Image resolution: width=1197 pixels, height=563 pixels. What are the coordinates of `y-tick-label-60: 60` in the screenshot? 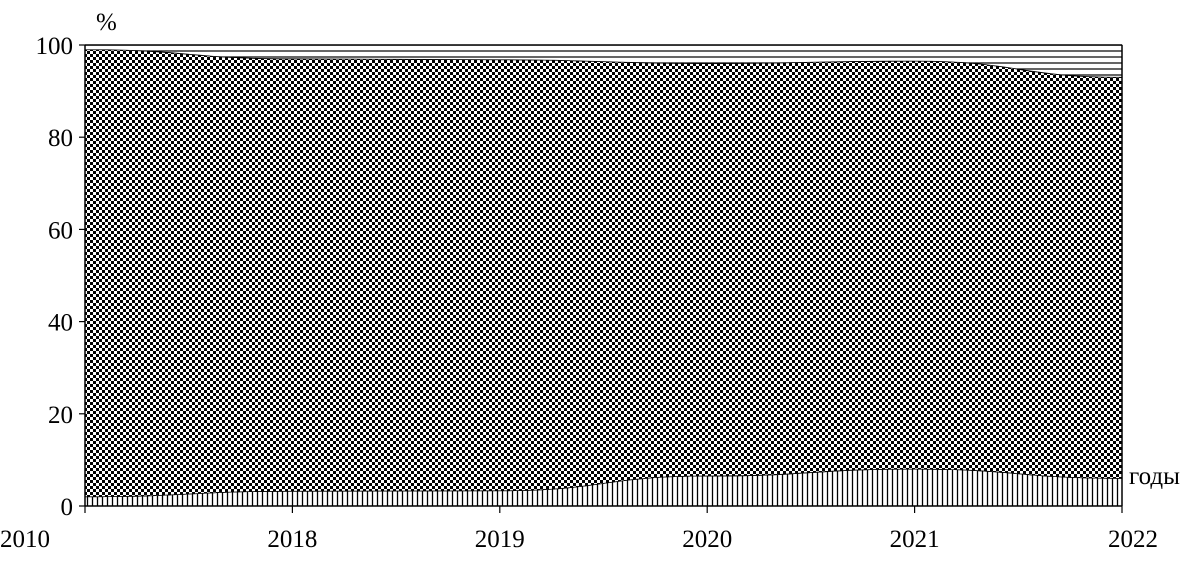 It's located at (60, 230).